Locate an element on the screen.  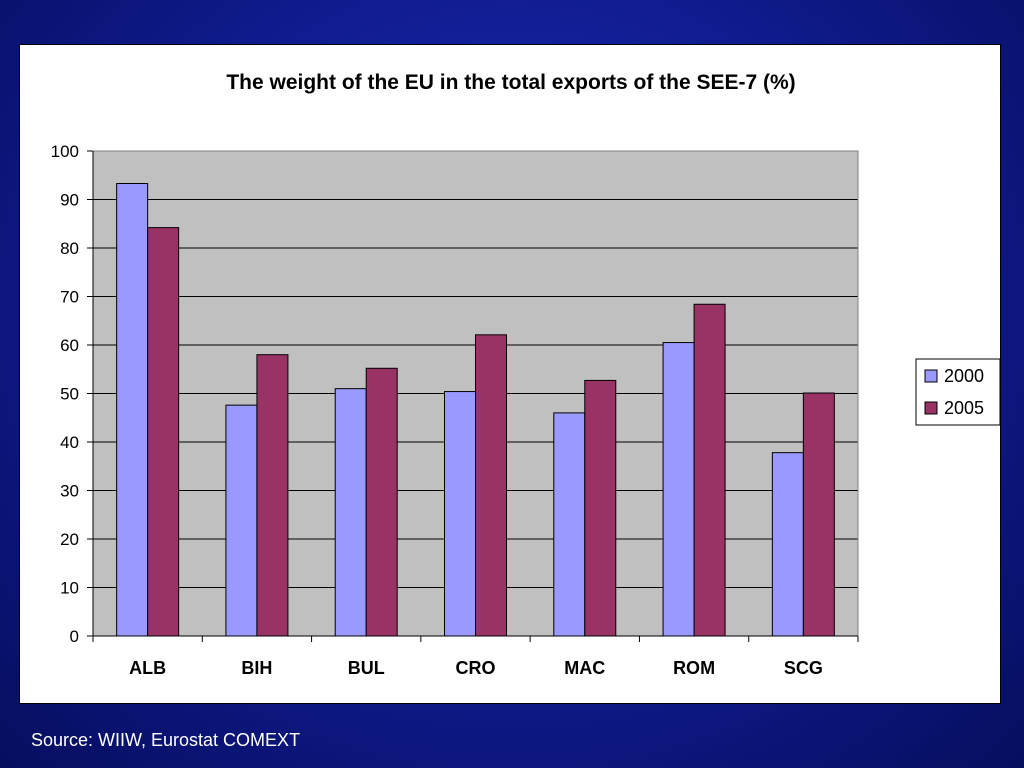
bar-2005-mac is located at coordinates (600, 508).